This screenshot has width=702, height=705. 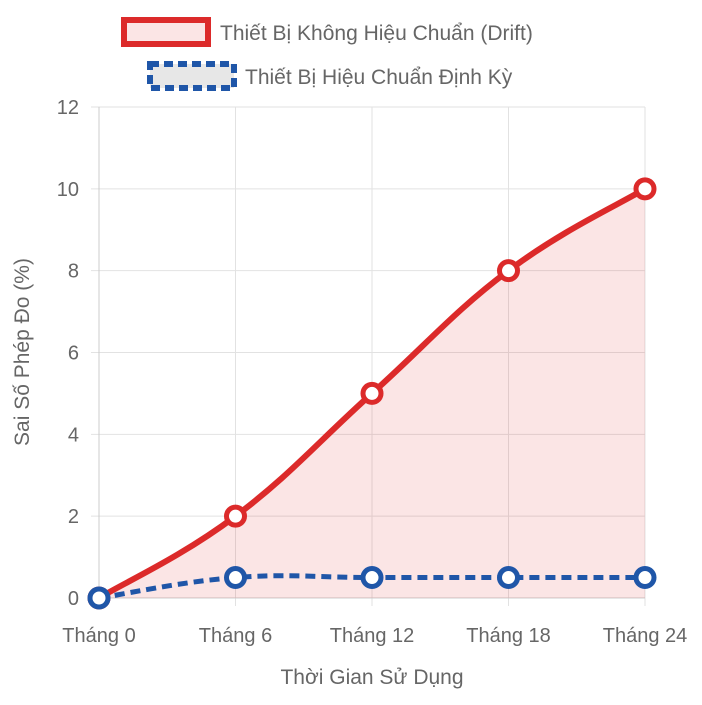 I want to click on x-tick-label: Tháng 18, so click(x=508, y=636).